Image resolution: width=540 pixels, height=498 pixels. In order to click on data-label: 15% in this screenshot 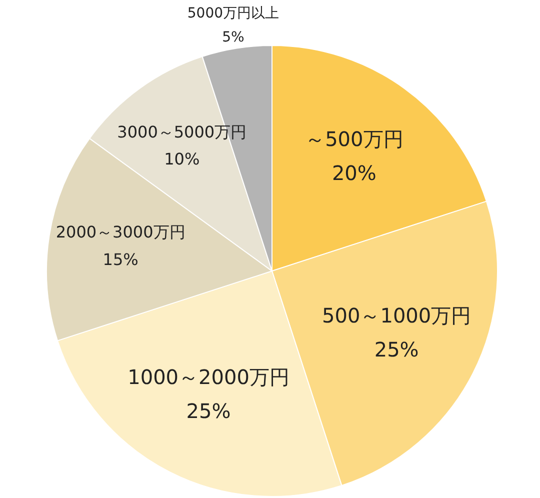, I will do `click(120, 259)`.